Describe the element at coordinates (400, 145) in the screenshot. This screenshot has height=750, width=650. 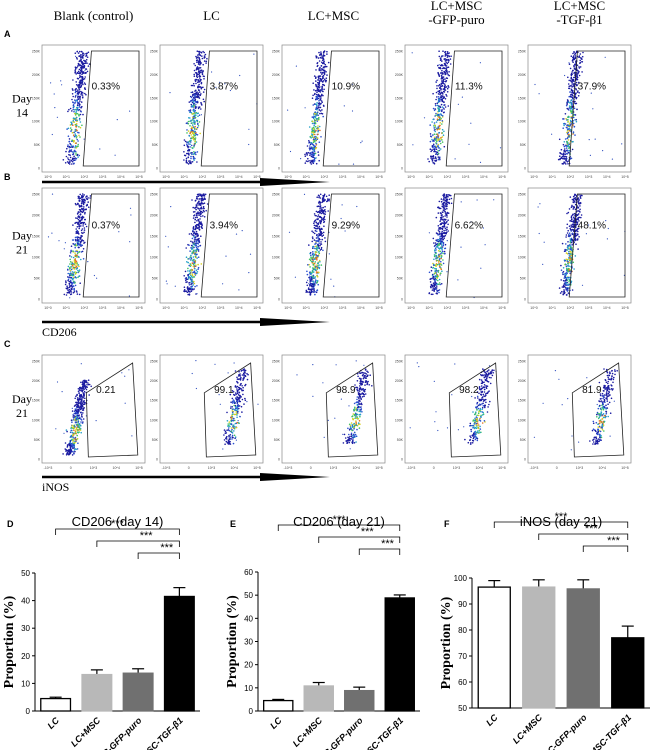
I see `y-tick-label: 50K` at that location.